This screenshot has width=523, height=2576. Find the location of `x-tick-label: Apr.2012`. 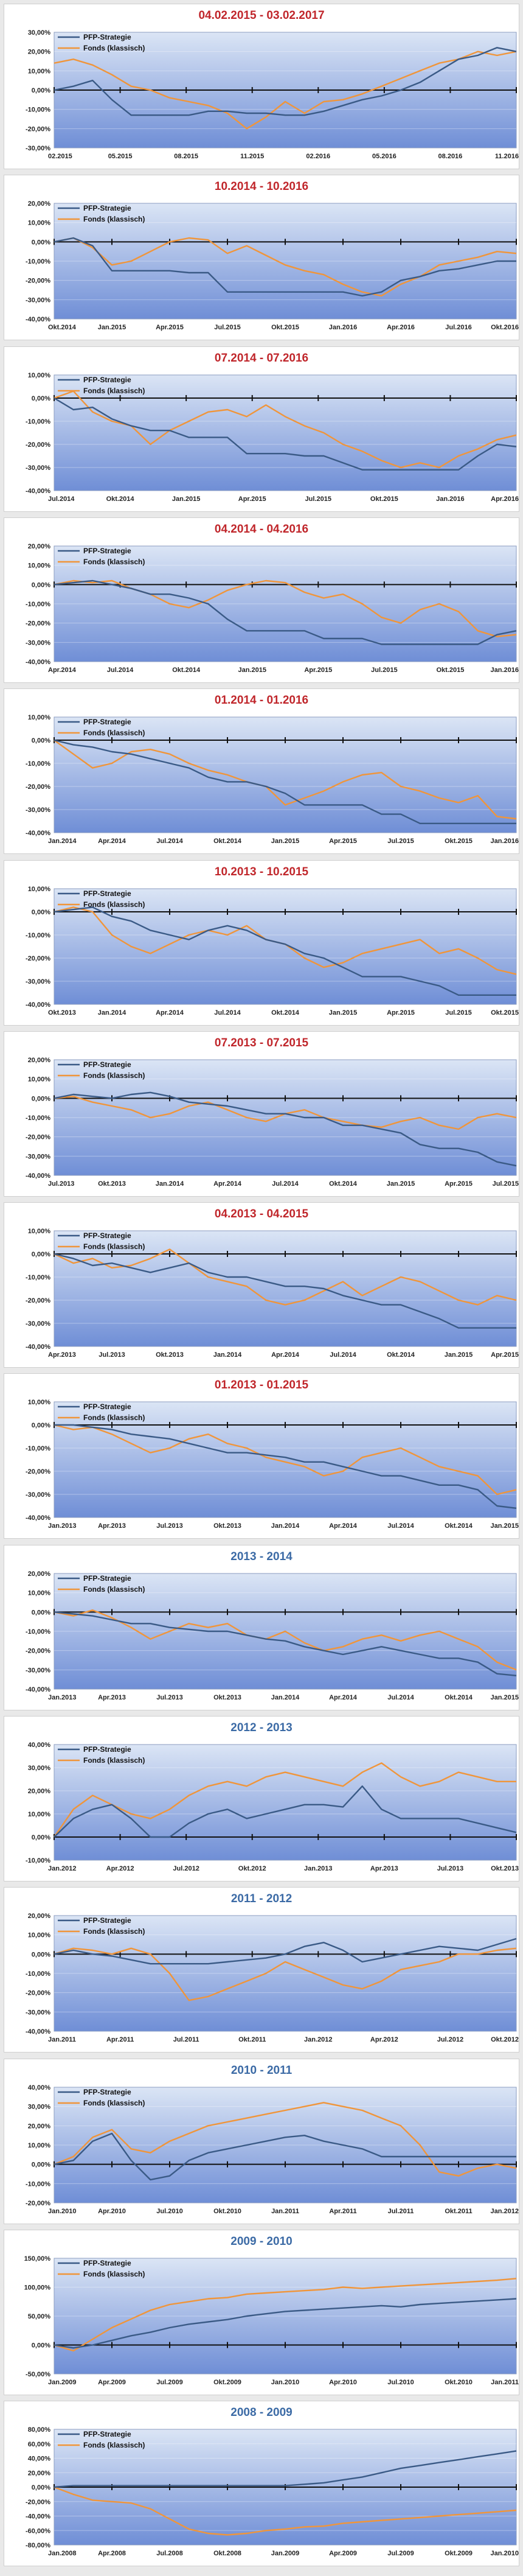

x-tick-label: Apr.2012 is located at coordinates (120, 1868).